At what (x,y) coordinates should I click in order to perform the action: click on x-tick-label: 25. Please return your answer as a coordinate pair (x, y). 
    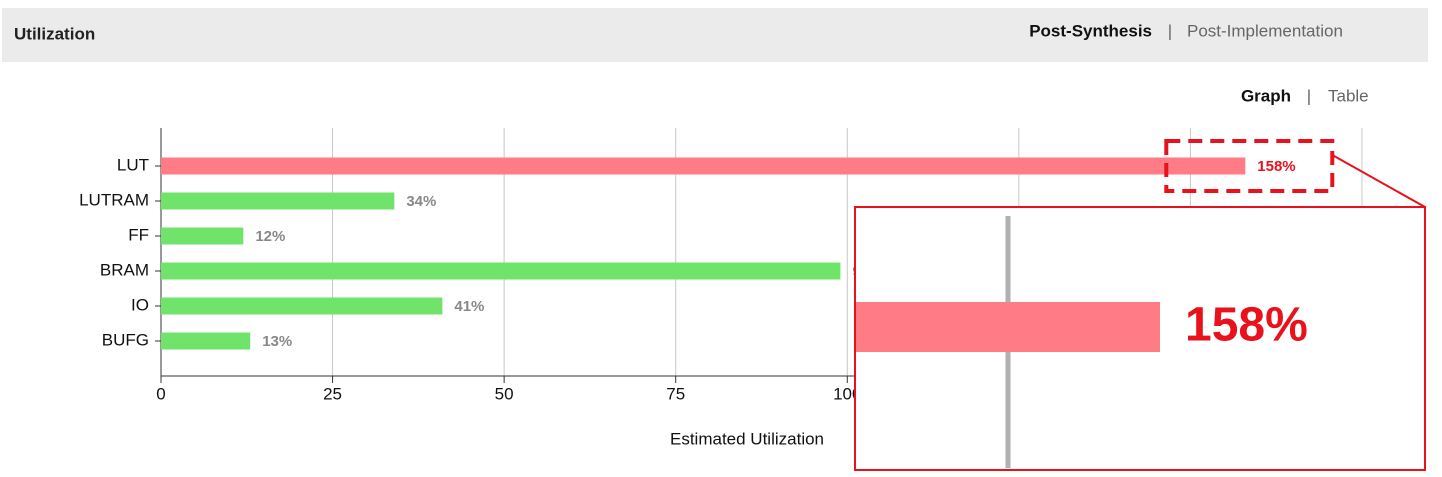
    Looking at the image, I should click on (332, 393).